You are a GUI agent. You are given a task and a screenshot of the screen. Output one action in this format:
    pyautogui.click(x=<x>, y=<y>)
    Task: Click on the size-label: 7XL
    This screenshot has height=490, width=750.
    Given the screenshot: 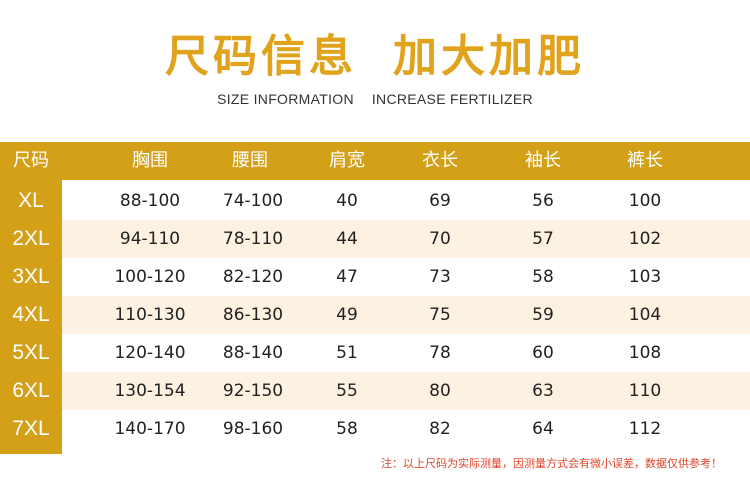 What is the action you would take?
    pyautogui.click(x=31, y=428)
    